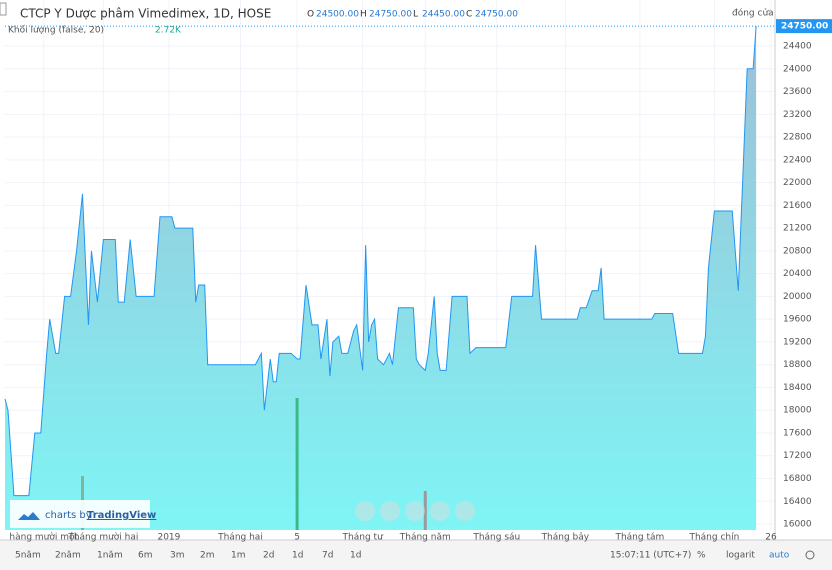  I want to click on volume-value: 2.72K, so click(168, 31).